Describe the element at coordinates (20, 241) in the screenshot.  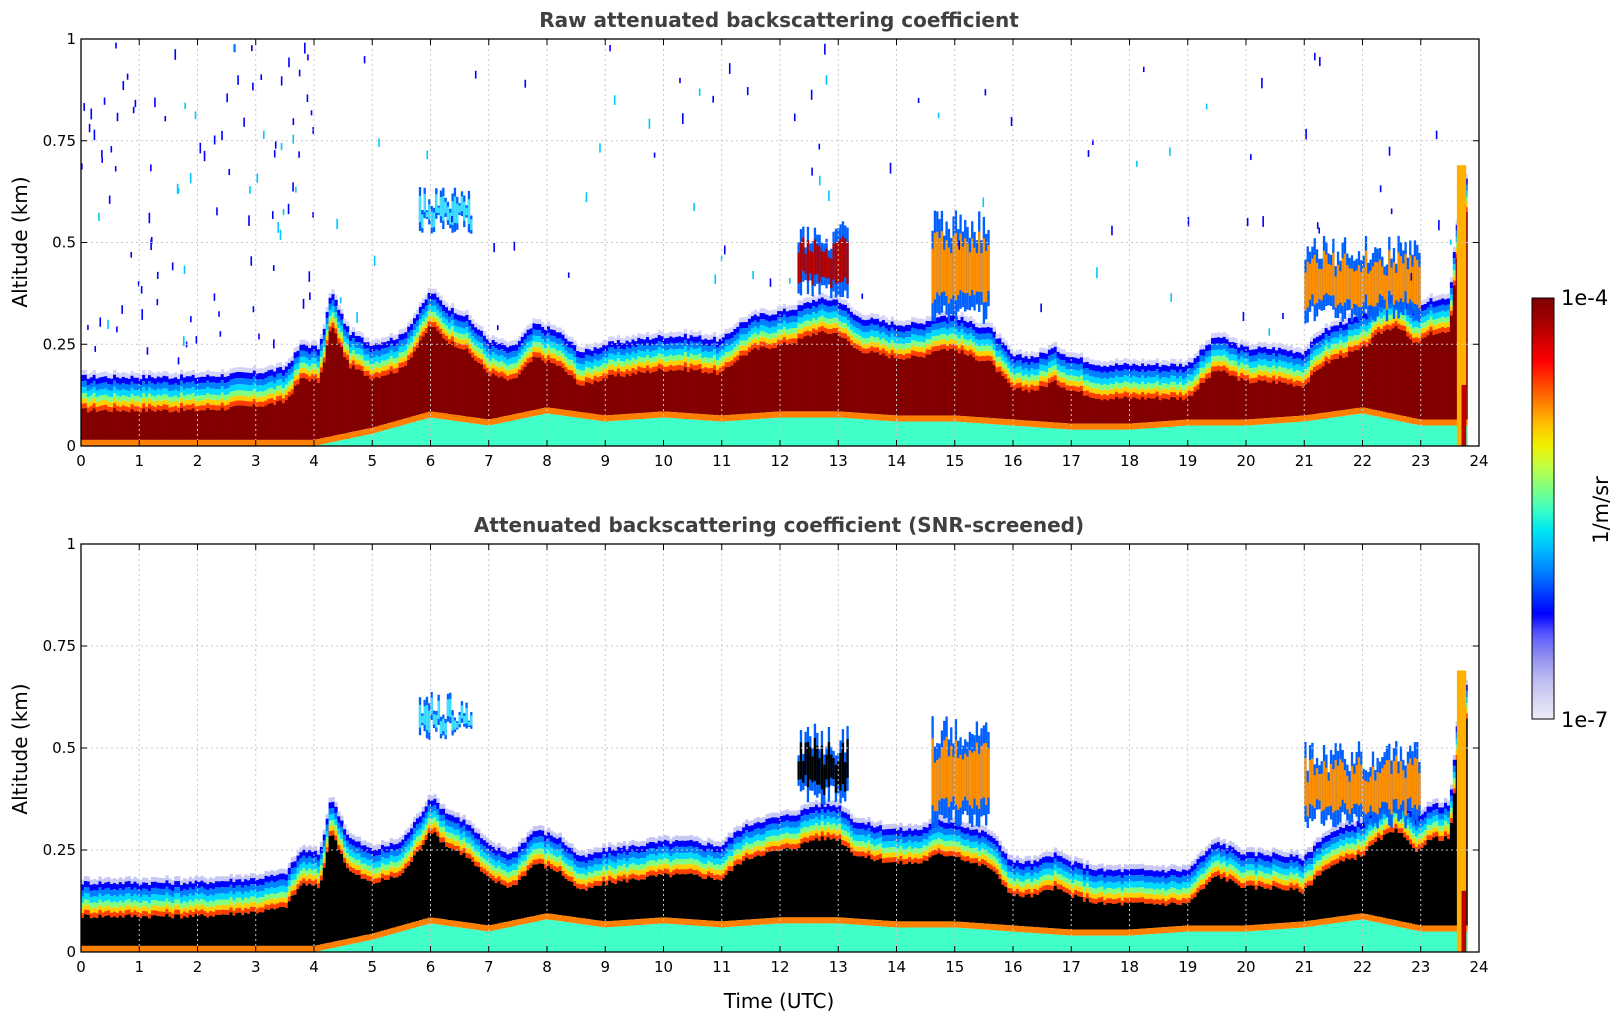
I see `raw-panel-ylabel: Altitude (km)` at that location.